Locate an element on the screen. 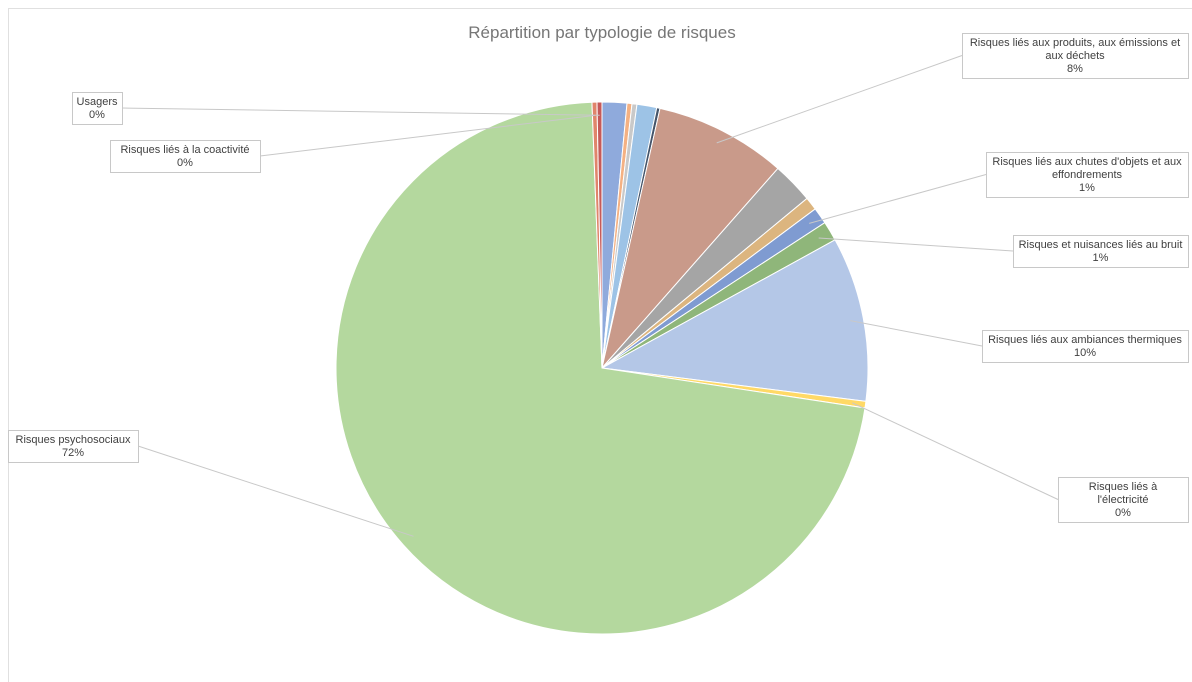  value-label: 72% is located at coordinates (73, 453).